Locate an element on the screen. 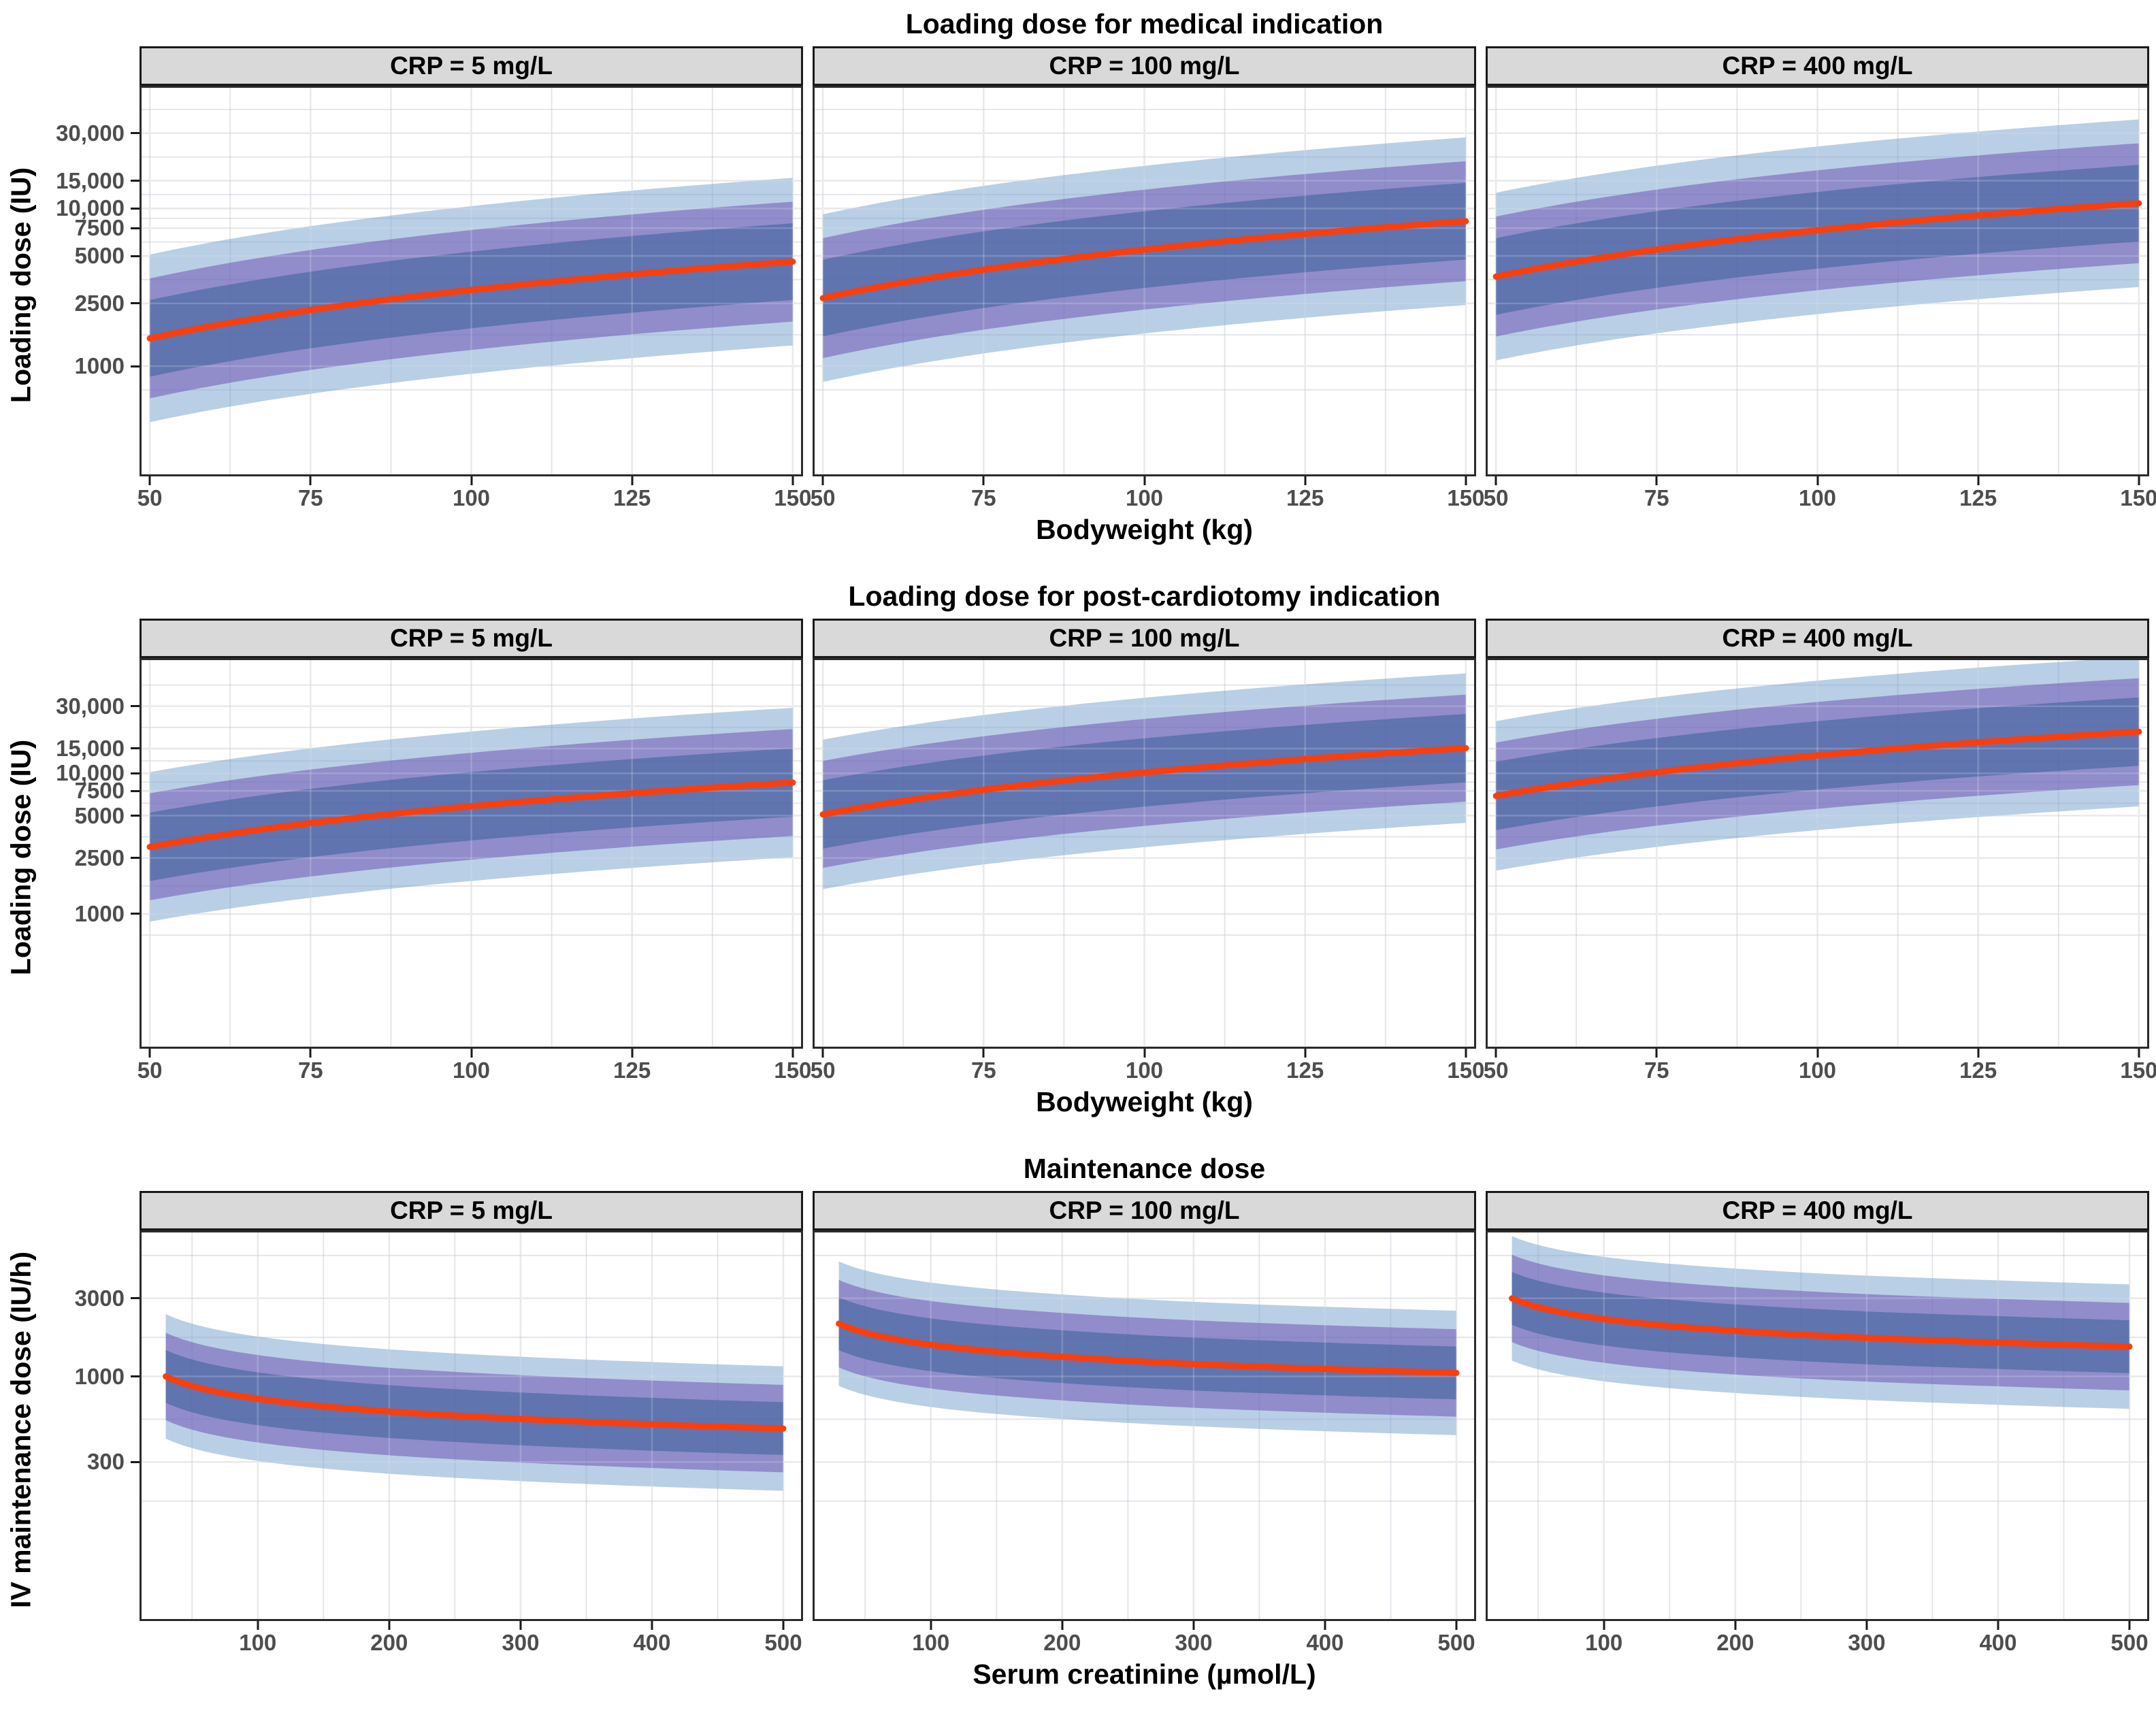 This screenshot has width=2156, height=1717. x-tick-label: 150 is located at coordinates (2138, 1070).